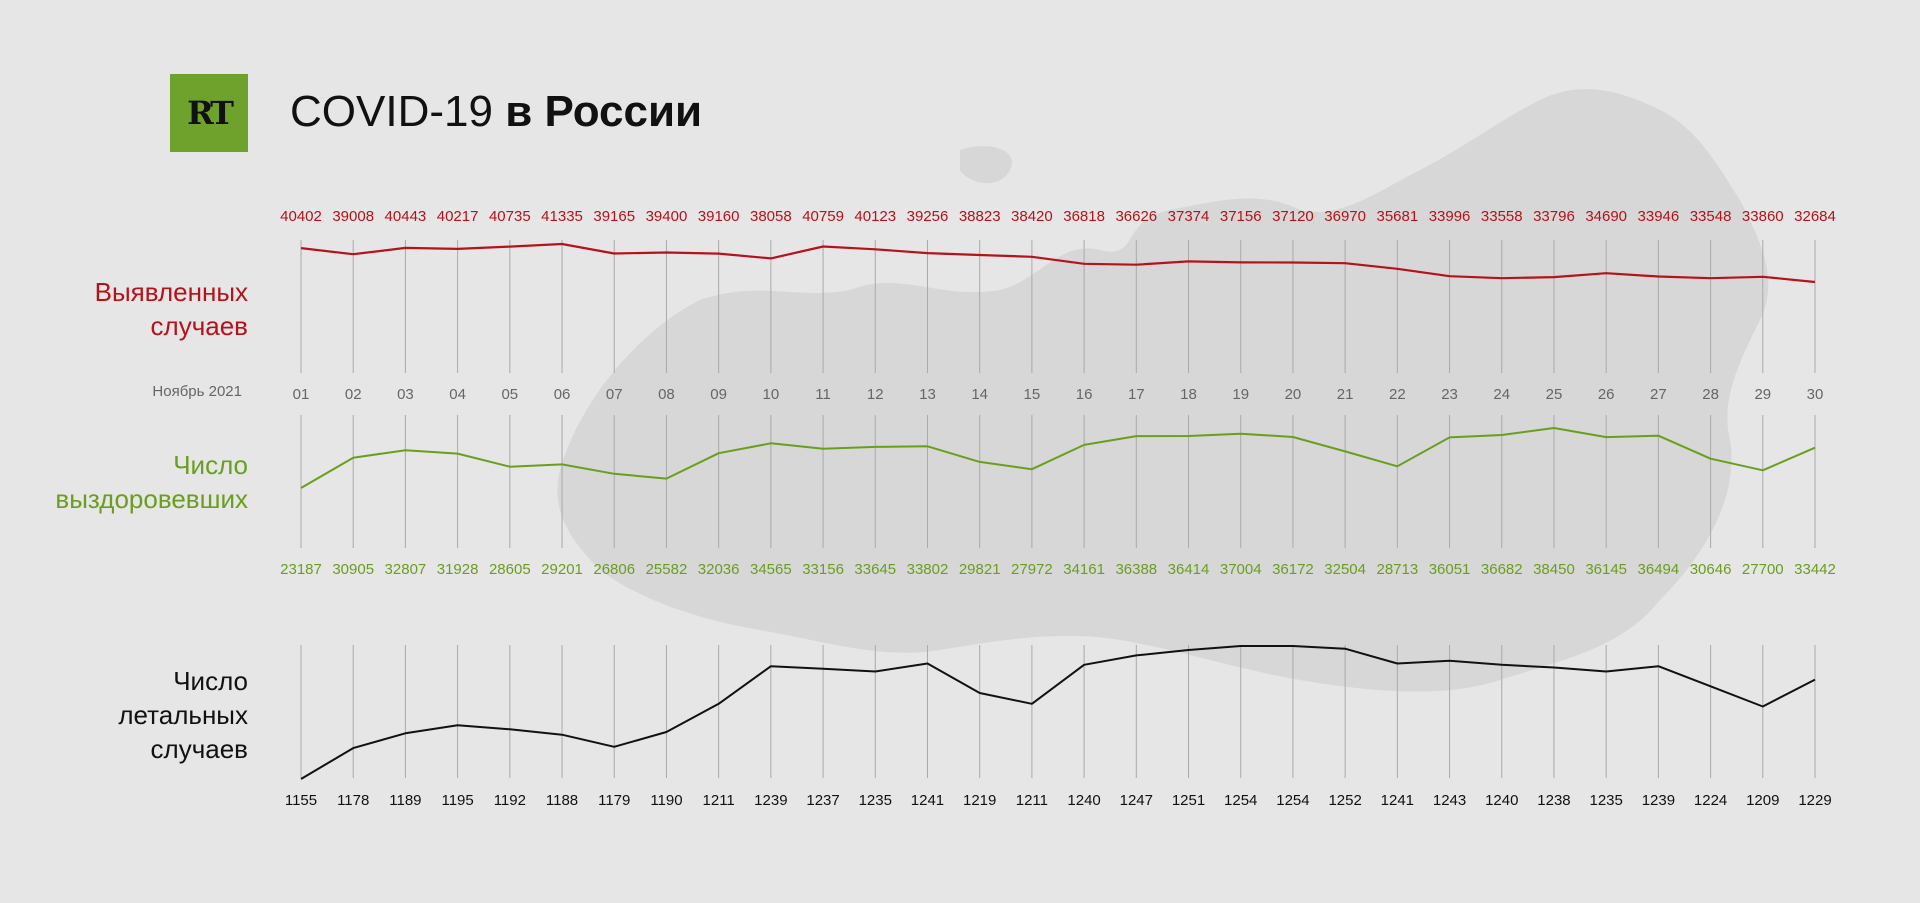 The width and height of the screenshot is (1920, 903). I want to click on cases-data-label: 40123, so click(875, 216).